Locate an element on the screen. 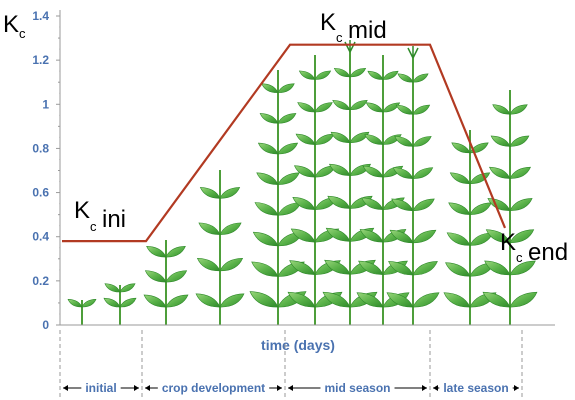  annotation-kc-mid-text: mid is located at coordinates (367, 30).